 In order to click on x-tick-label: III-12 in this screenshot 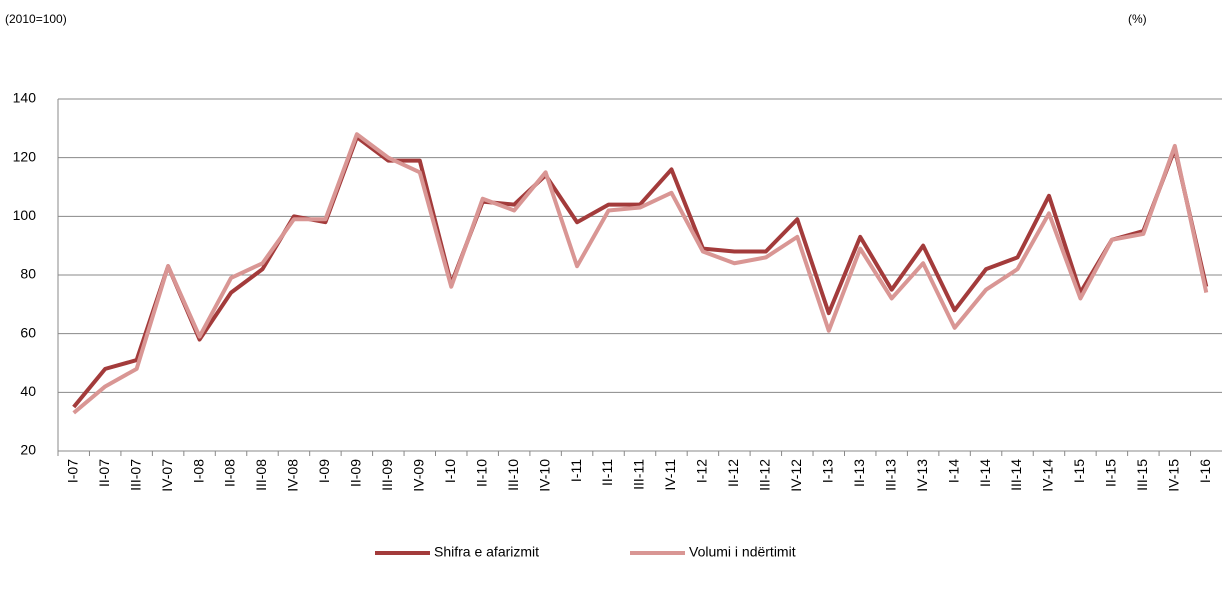, I will do `click(765, 475)`.